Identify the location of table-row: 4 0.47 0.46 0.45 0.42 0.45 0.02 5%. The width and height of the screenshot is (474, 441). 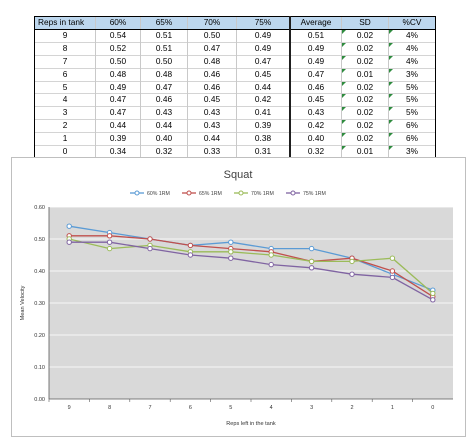
(235, 100).